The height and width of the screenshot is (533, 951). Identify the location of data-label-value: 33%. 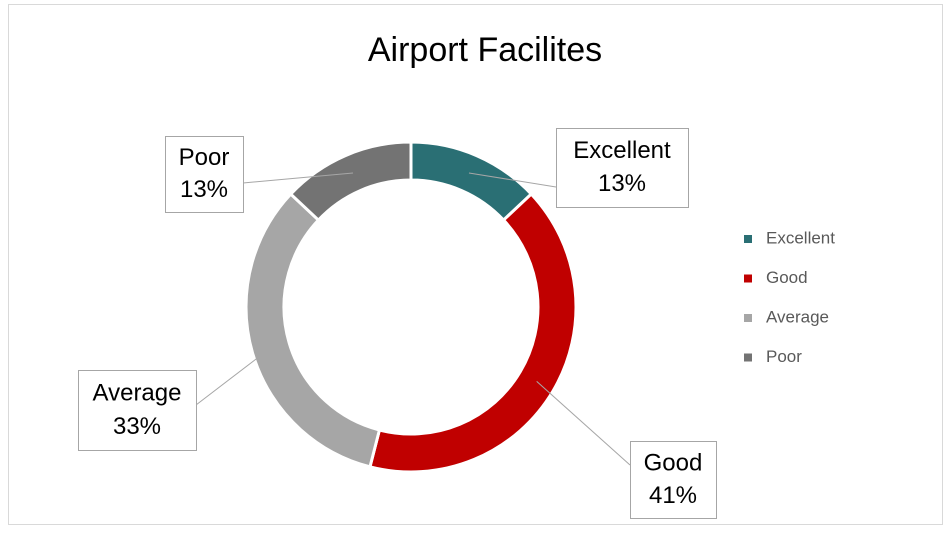
(137, 426).